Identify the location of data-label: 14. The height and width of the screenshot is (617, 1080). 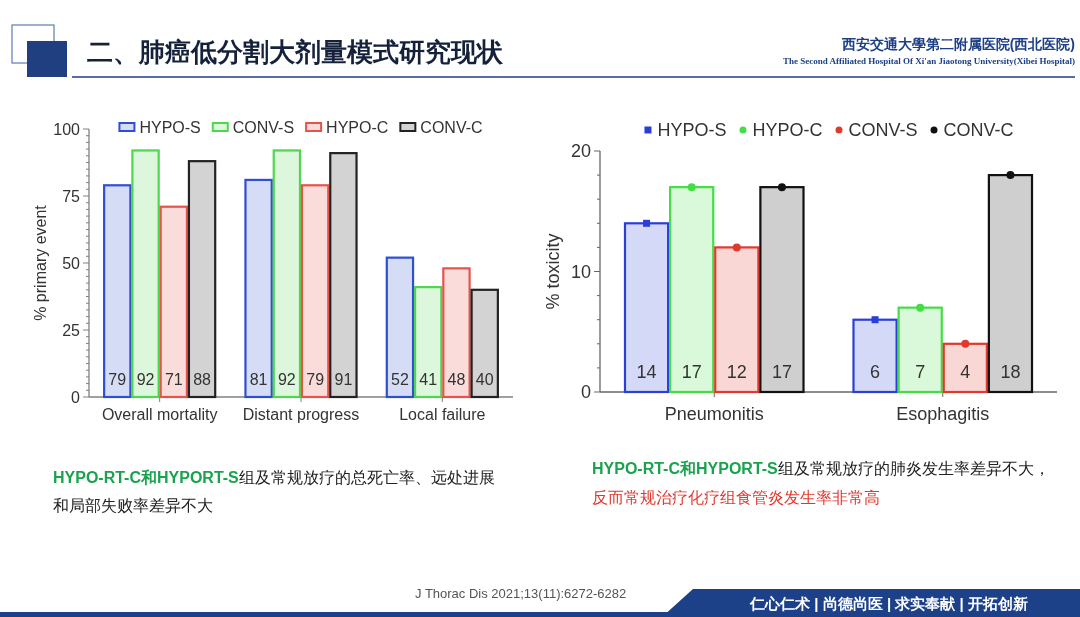
(646, 372).